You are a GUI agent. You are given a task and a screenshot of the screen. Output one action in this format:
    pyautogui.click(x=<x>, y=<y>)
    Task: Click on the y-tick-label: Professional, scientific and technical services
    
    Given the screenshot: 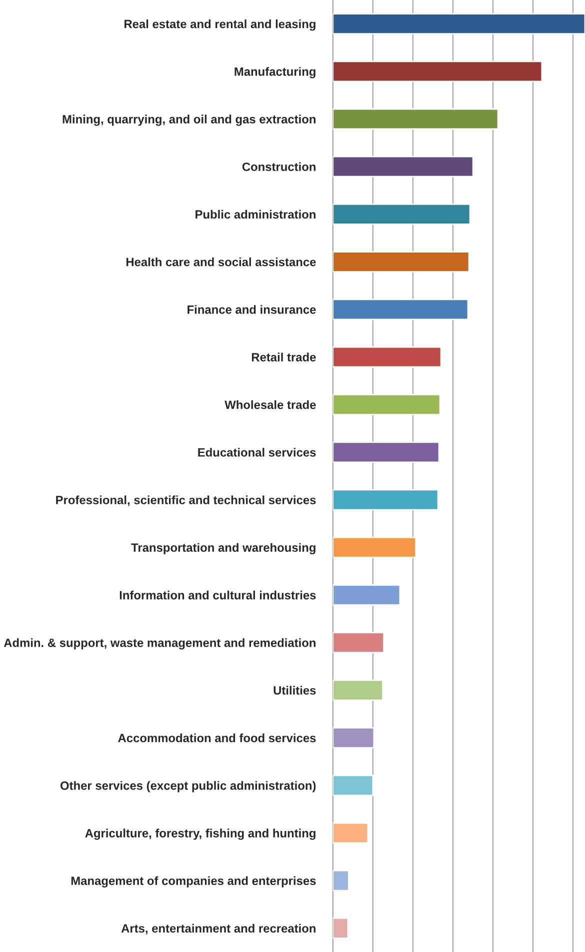 What is the action you would take?
    pyautogui.click(x=186, y=500)
    